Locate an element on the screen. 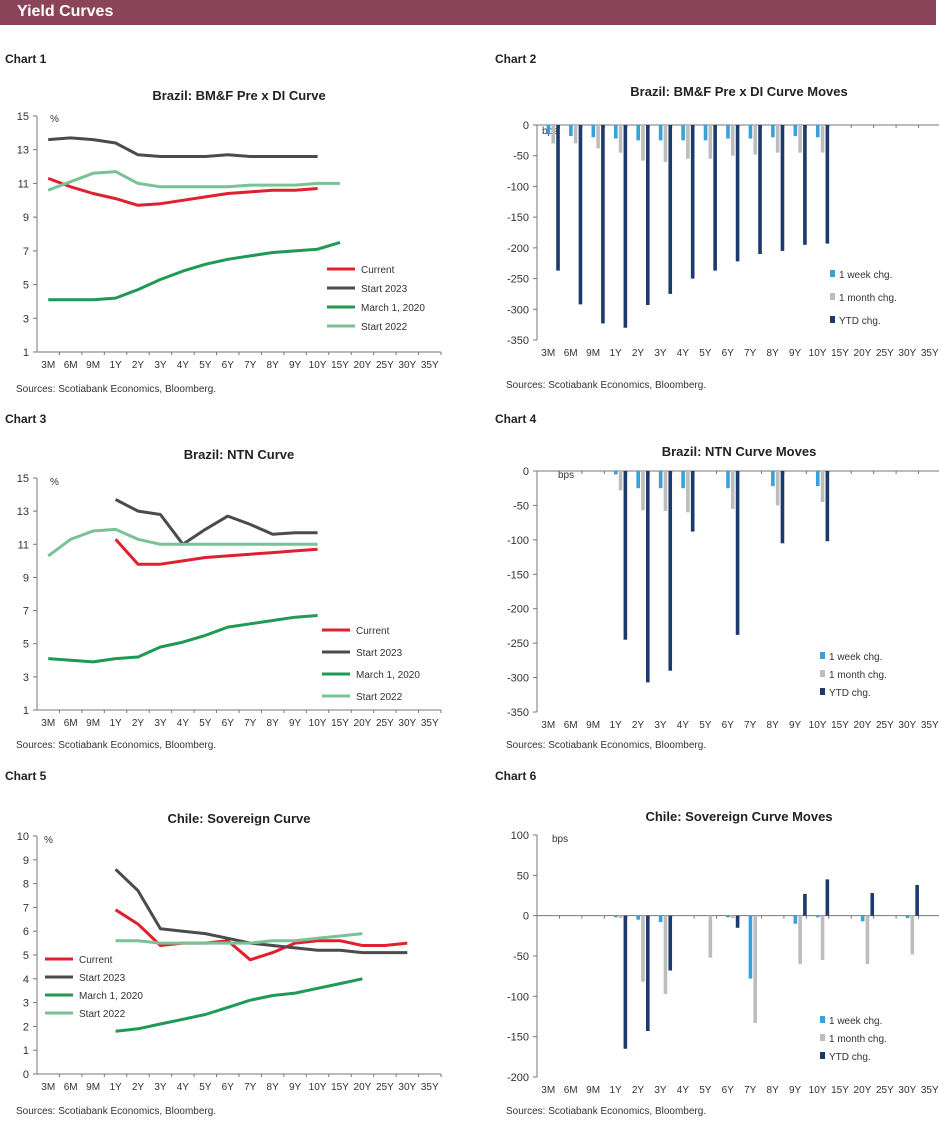 The width and height of the screenshot is (939, 1131). chart-label: Chart 5 is located at coordinates (26, 776).